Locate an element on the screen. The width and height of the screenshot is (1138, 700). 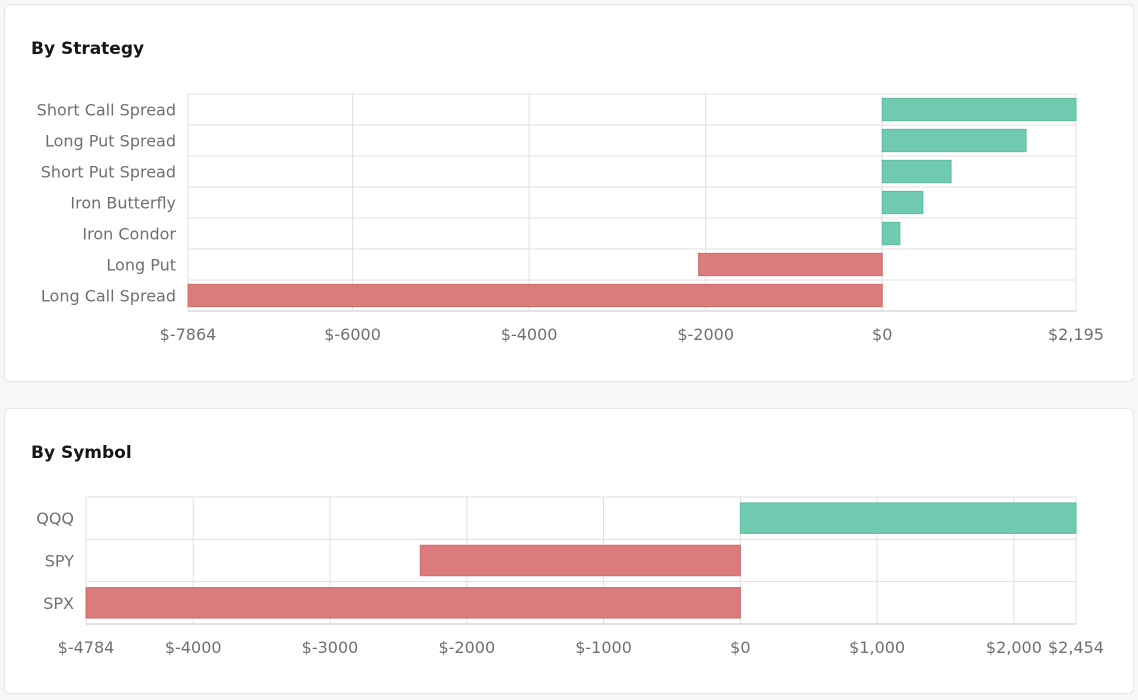
symbol-panel-title: By Symbol is located at coordinates (81, 453).